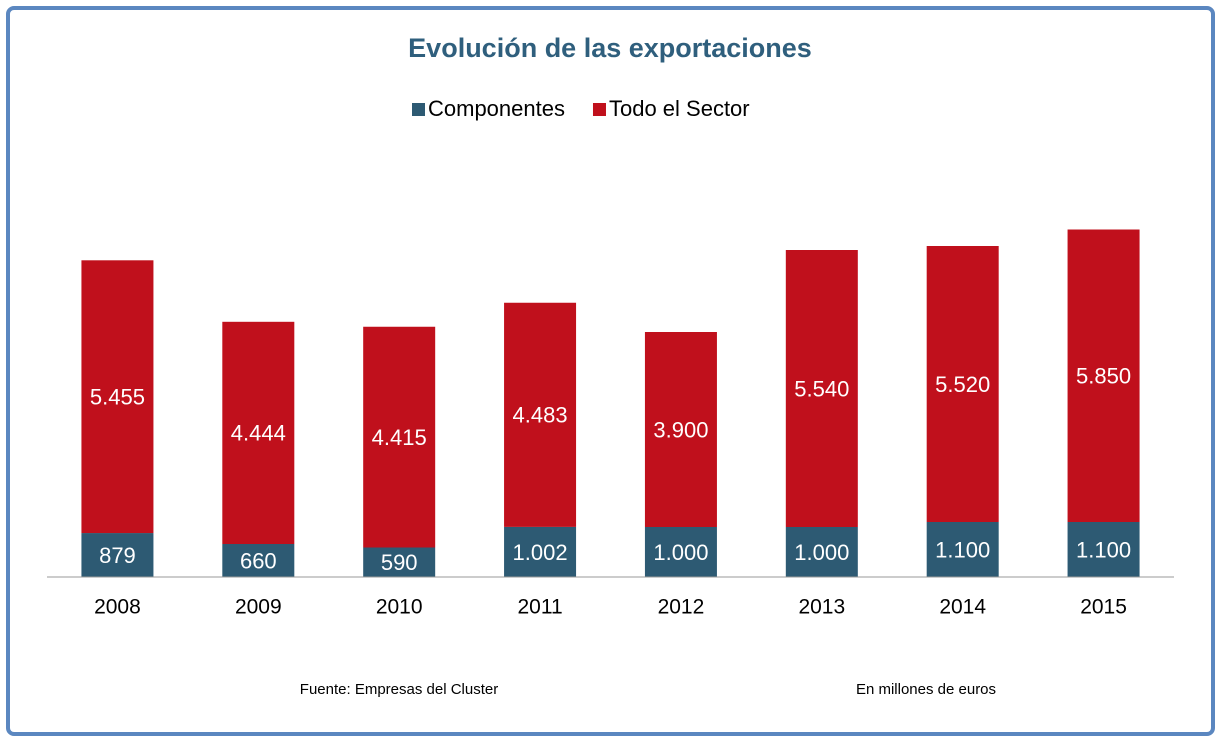 Image resolution: width=1221 pixels, height=742 pixels. I want to click on x-tick-label: 2015, so click(1103, 607).